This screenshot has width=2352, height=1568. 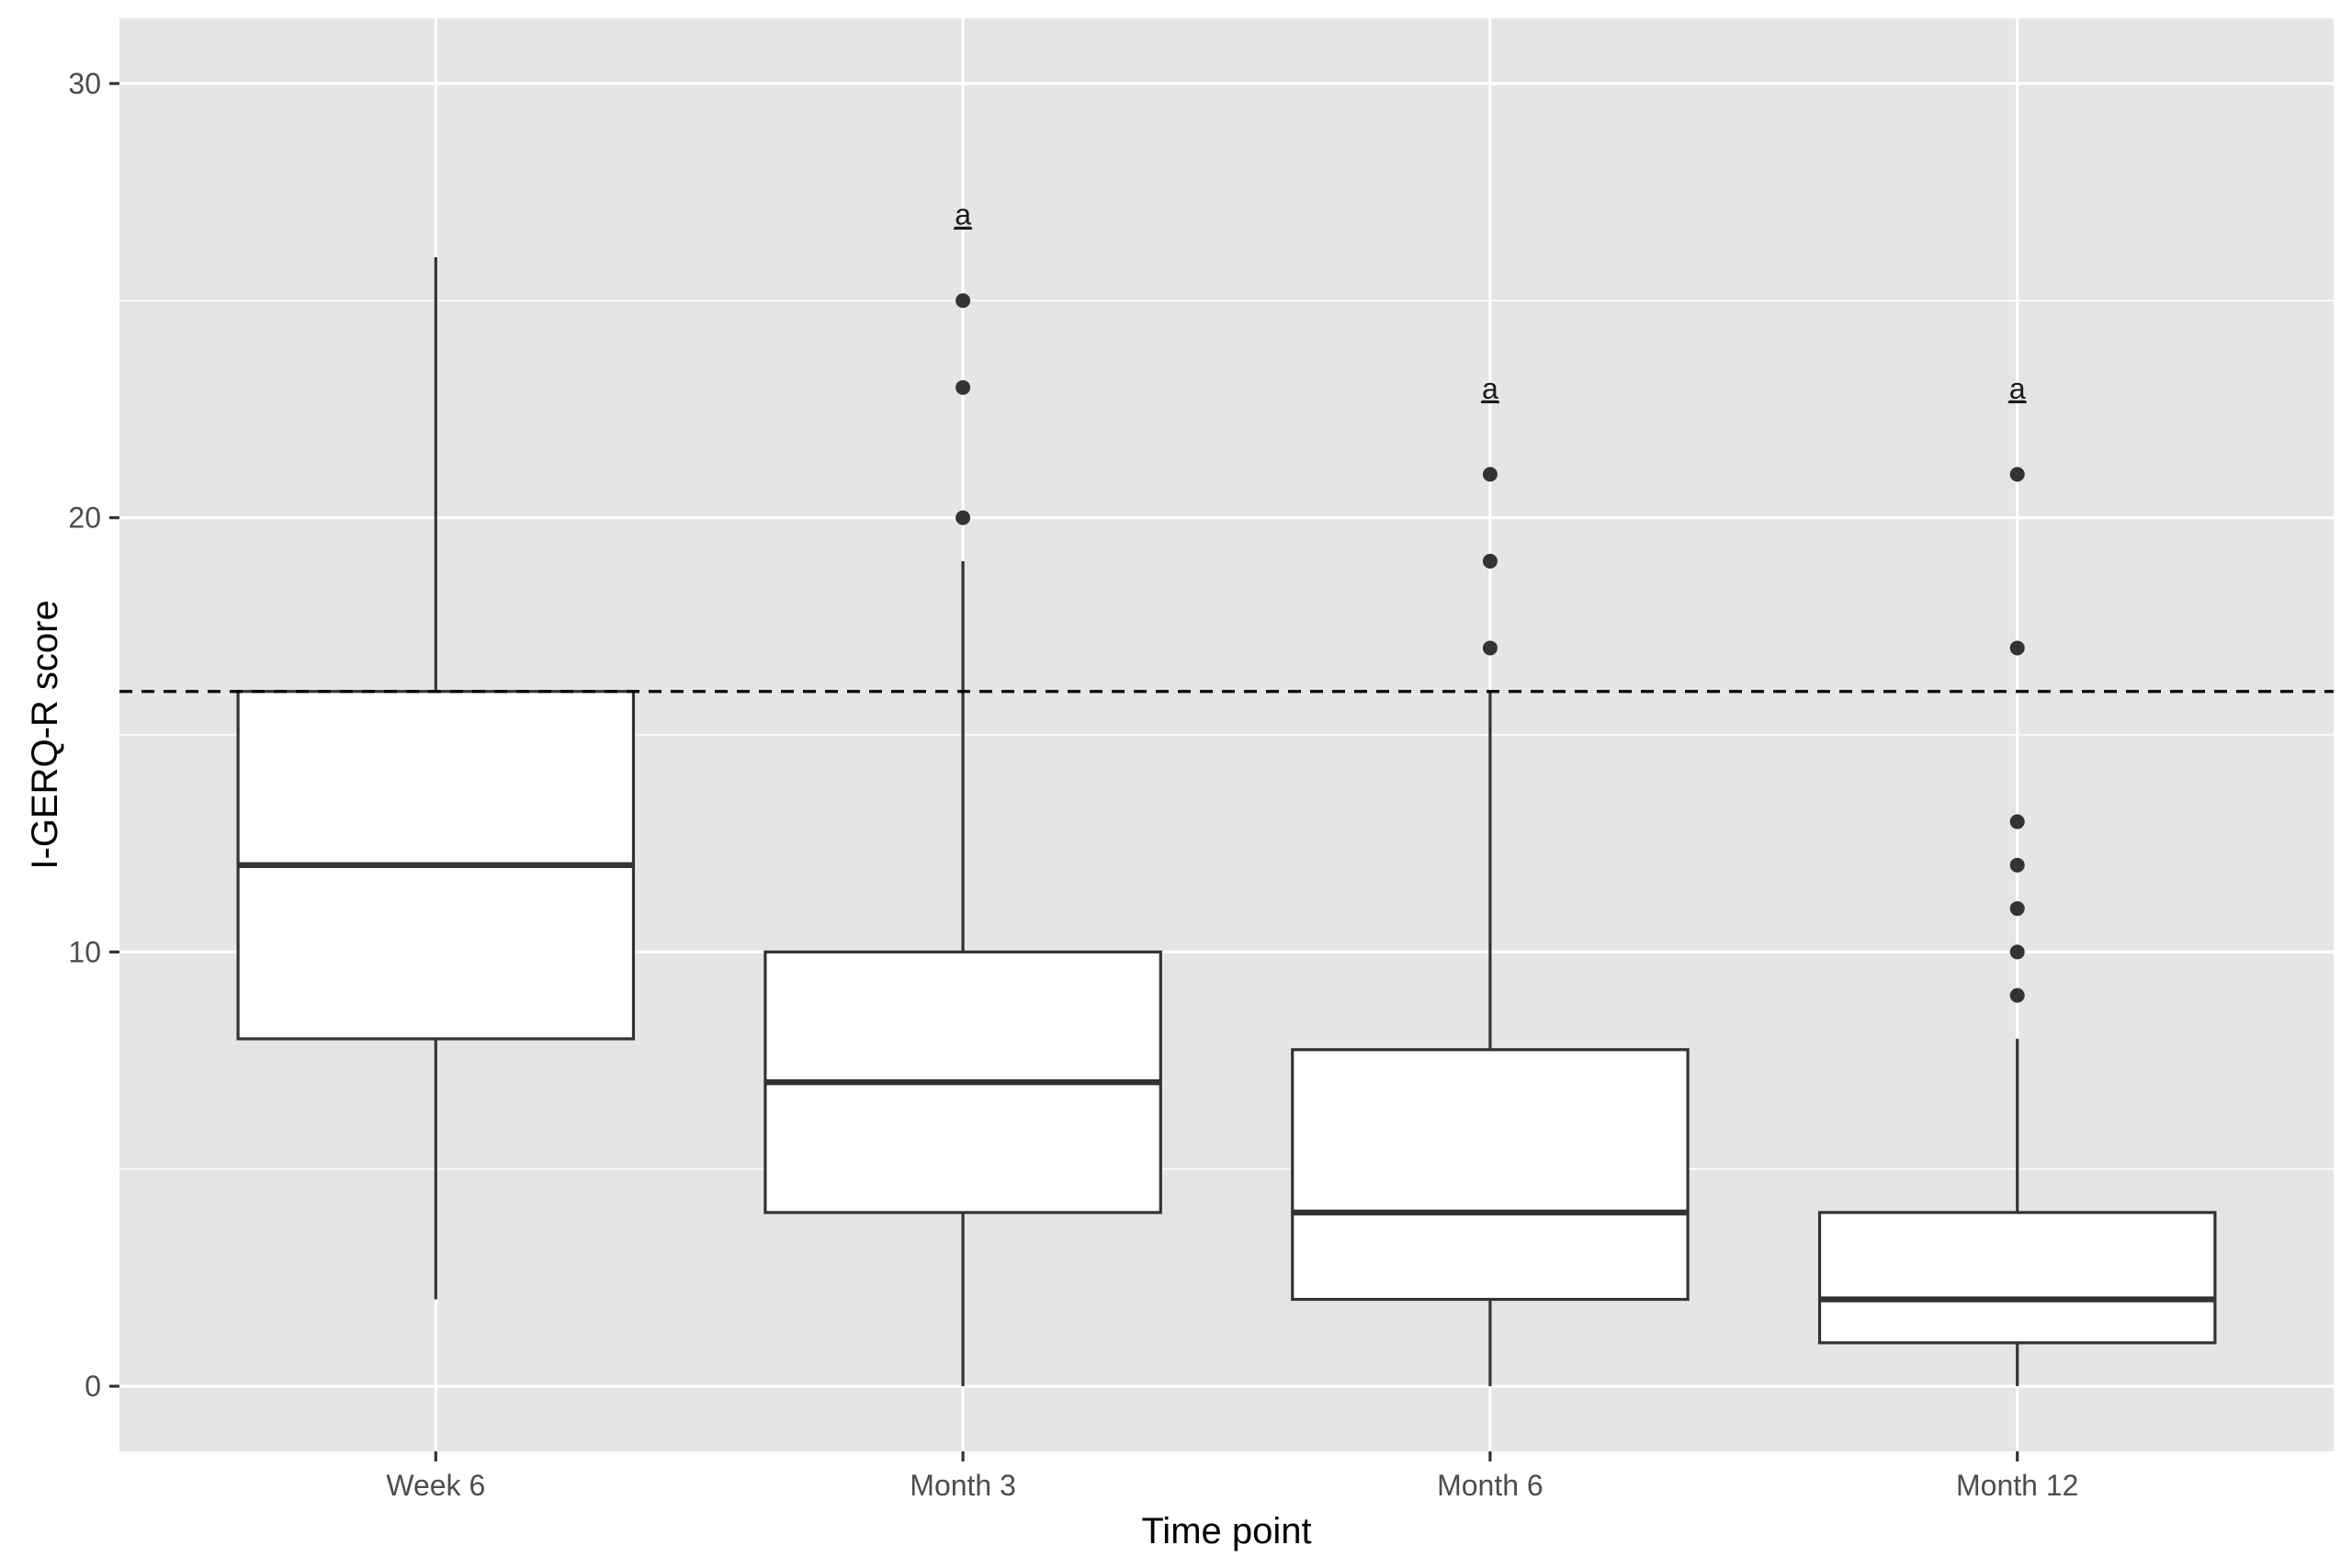 What do you see at coordinates (1226, 1531) in the screenshot?
I see `x-axis-title: Time point` at bounding box center [1226, 1531].